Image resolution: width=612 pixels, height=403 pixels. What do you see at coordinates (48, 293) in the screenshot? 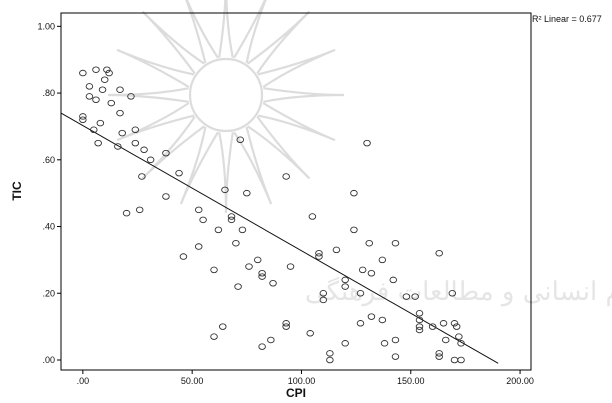
I see `y-tick-label: .20` at bounding box center [48, 293].